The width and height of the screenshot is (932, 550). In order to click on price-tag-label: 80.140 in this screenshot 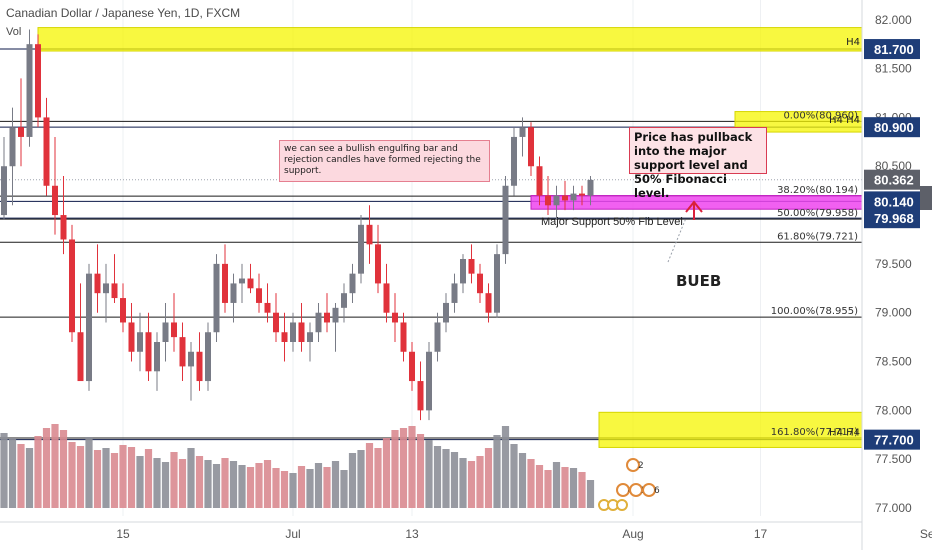, I will do `click(894, 201)`.